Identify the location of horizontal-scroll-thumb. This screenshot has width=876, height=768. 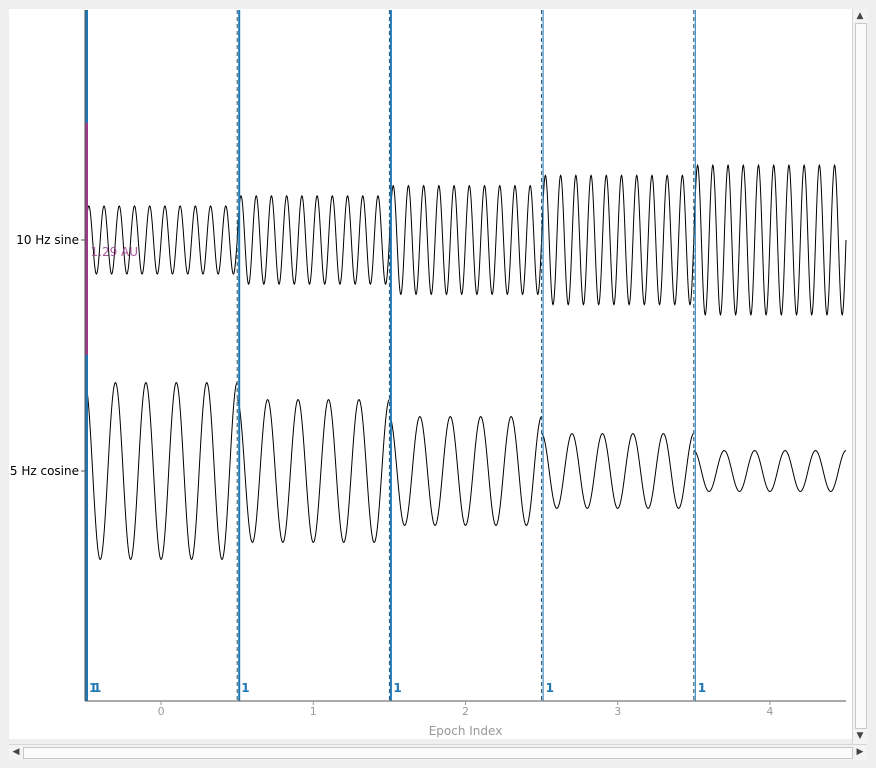
(438, 753).